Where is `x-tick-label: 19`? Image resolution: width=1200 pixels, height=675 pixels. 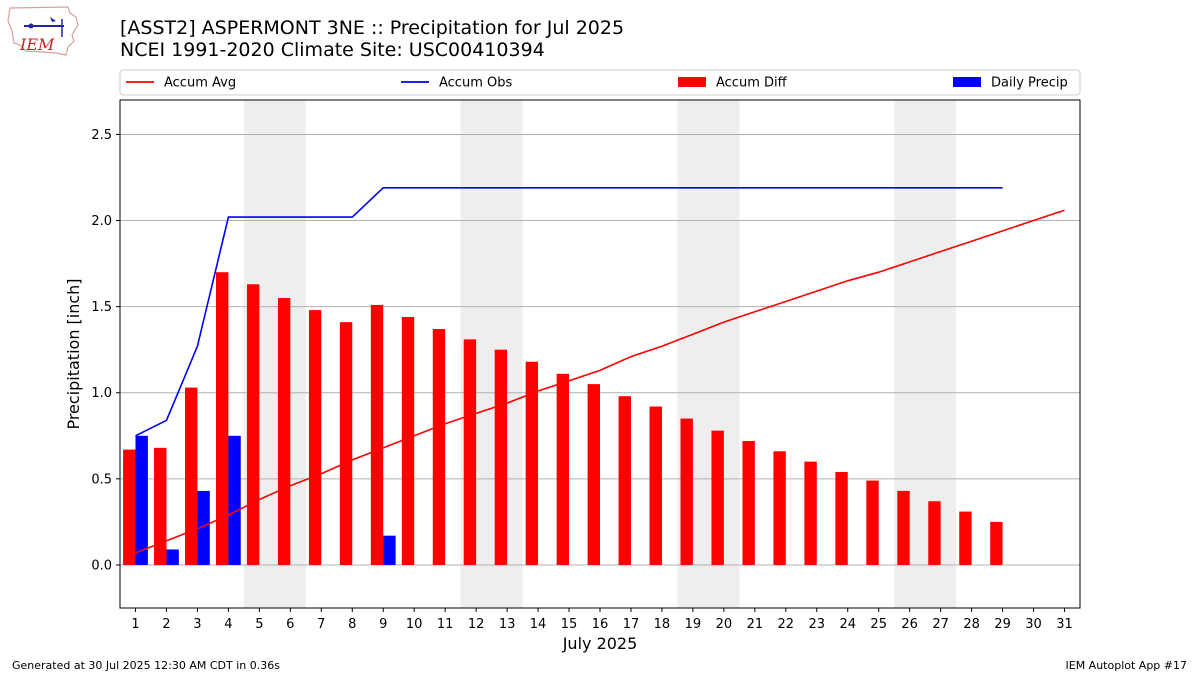 x-tick-label: 19 is located at coordinates (693, 624).